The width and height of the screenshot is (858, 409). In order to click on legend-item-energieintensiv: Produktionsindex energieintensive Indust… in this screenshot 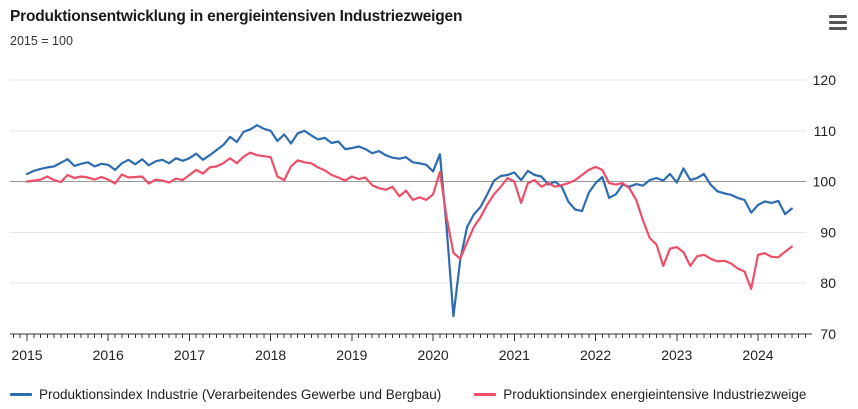, I will do `click(640, 394)`.